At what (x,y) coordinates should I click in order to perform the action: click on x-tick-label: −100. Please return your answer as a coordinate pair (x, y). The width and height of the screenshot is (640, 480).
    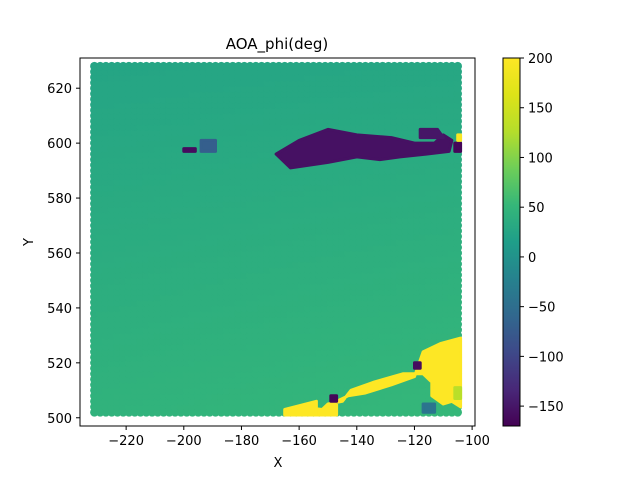
    Looking at the image, I should click on (472, 441).